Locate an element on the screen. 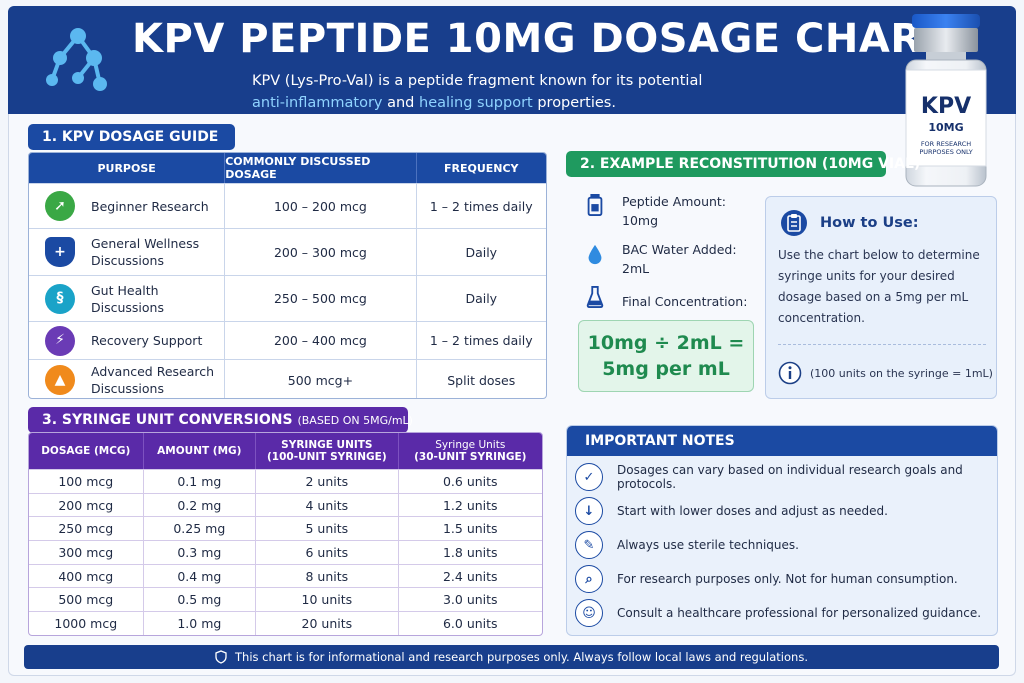 This screenshot has height=683, width=1024. bac-water-value: 2mL is located at coordinates (636, 268).